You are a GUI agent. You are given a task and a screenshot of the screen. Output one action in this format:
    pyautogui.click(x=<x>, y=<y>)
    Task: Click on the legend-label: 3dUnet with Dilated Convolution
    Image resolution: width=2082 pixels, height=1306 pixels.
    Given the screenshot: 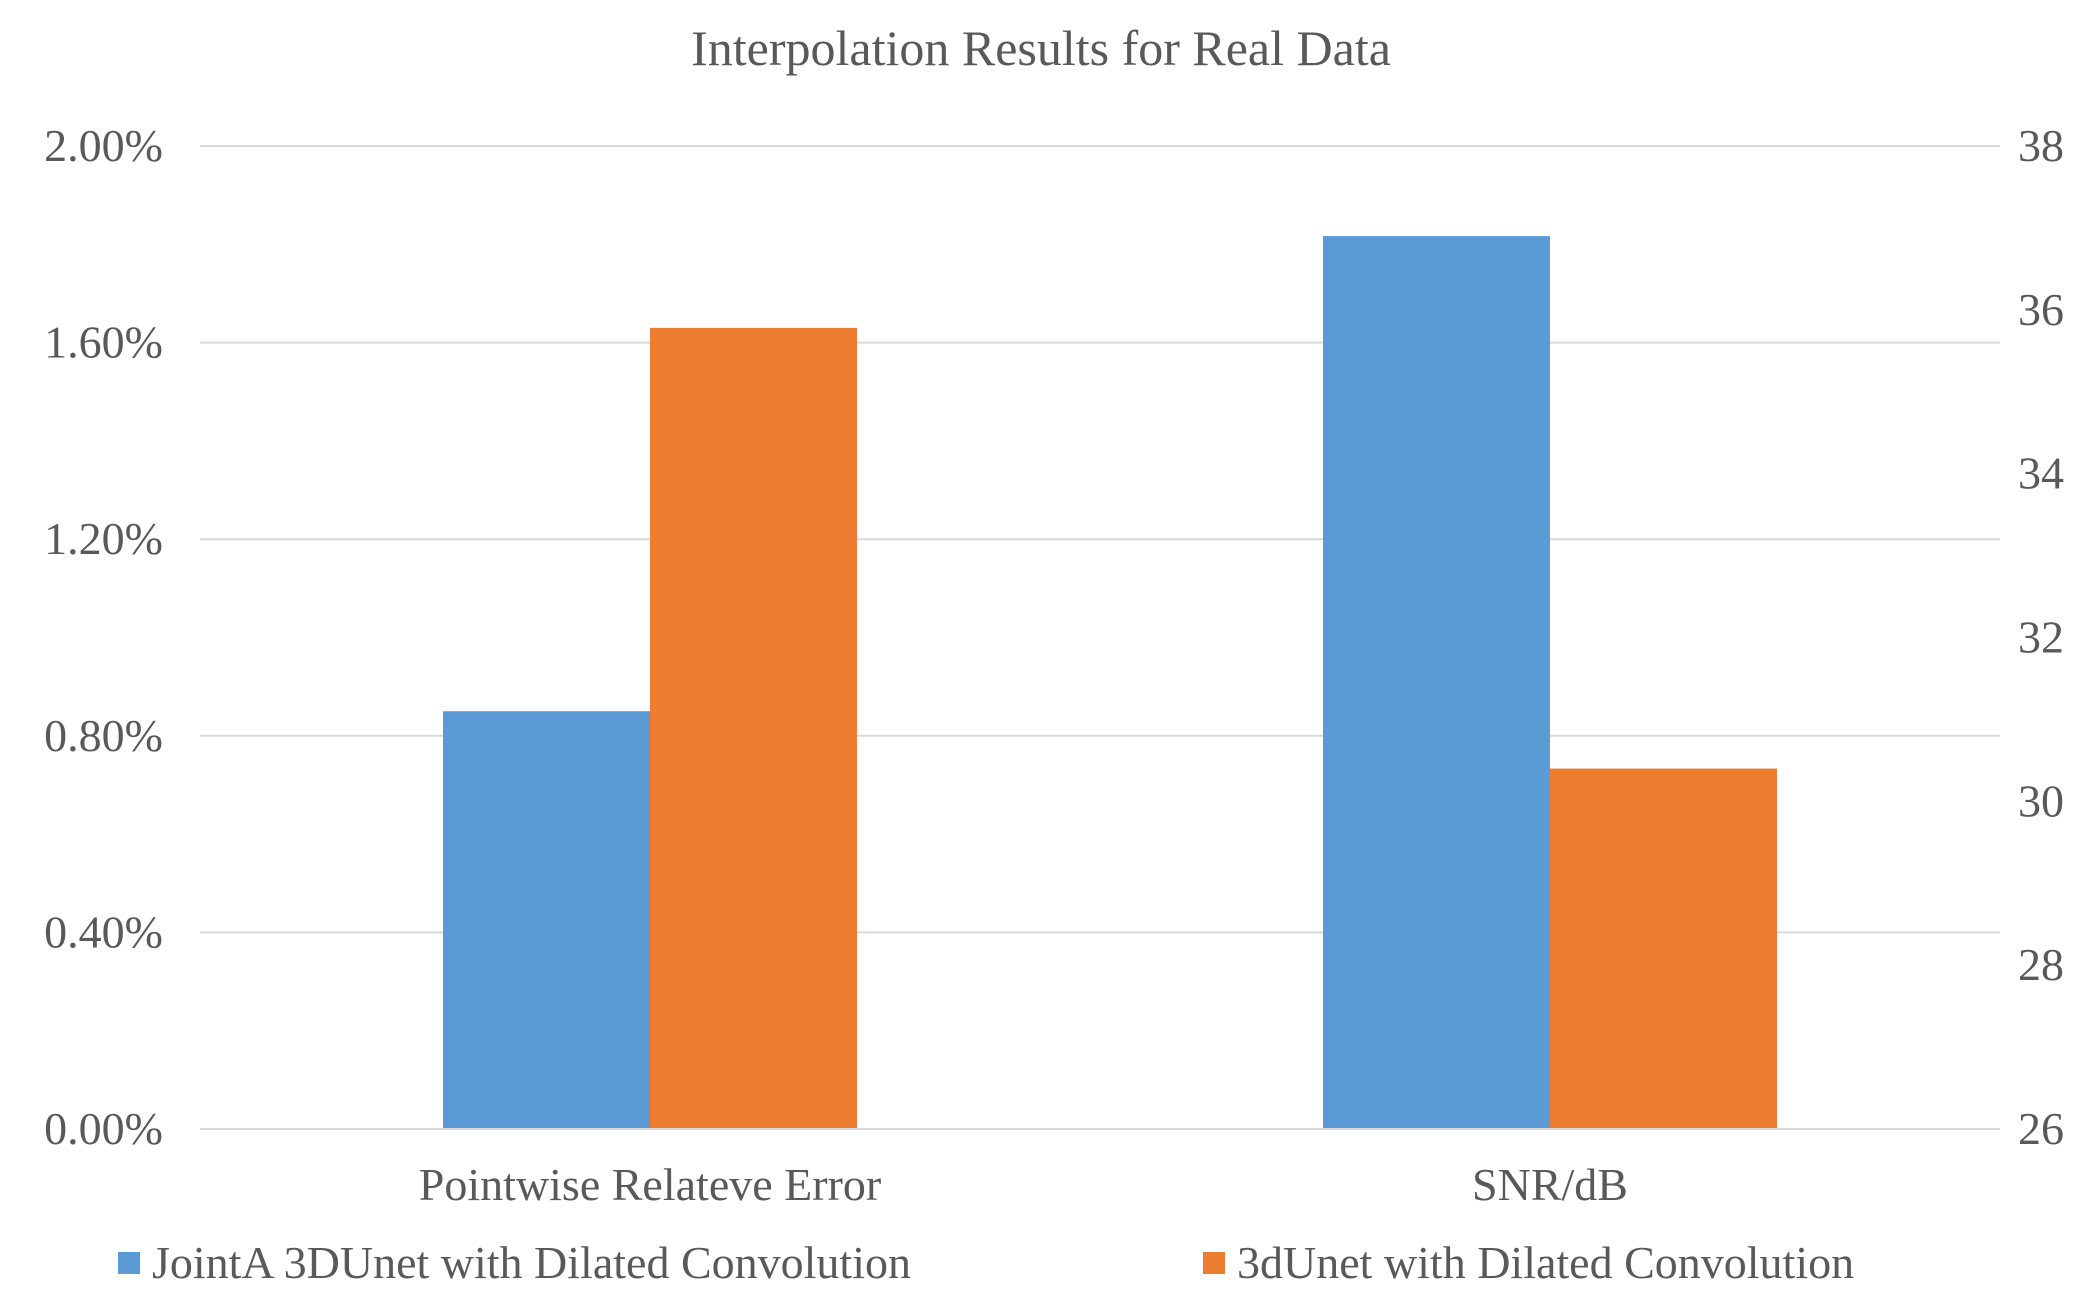 What is the action you would take?
    pyautogui.click(x=1545, y=1262)
    